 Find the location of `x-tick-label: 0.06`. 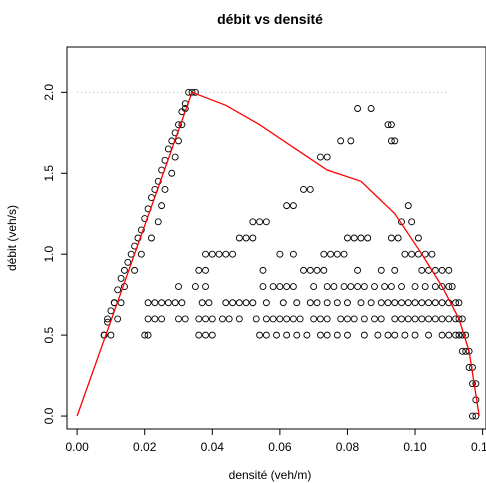

x-tick-label: 0.06 is located at coordinates (280, 447).